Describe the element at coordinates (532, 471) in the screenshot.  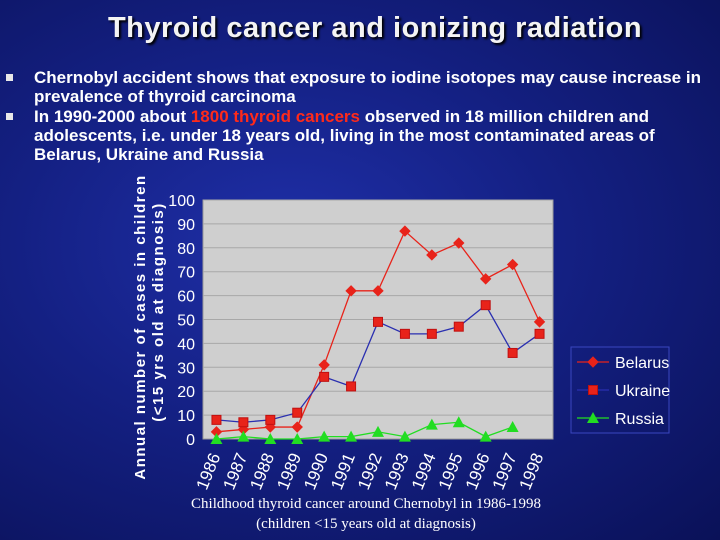
I see `x-tick-label: 1998` at that location.